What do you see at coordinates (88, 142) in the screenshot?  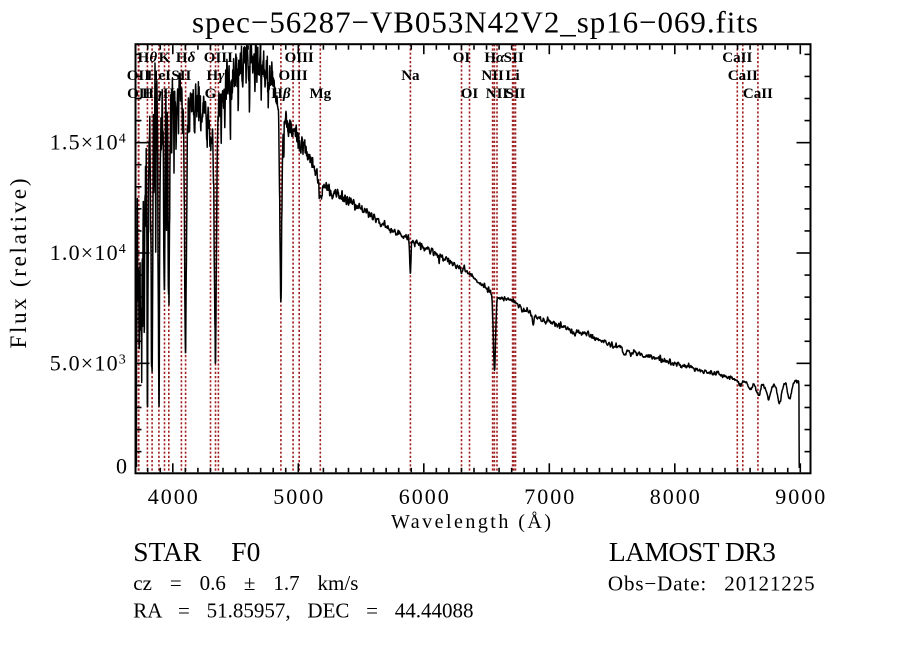 I see `svg-text: 1.5×104` at bounding box center [88, 142].